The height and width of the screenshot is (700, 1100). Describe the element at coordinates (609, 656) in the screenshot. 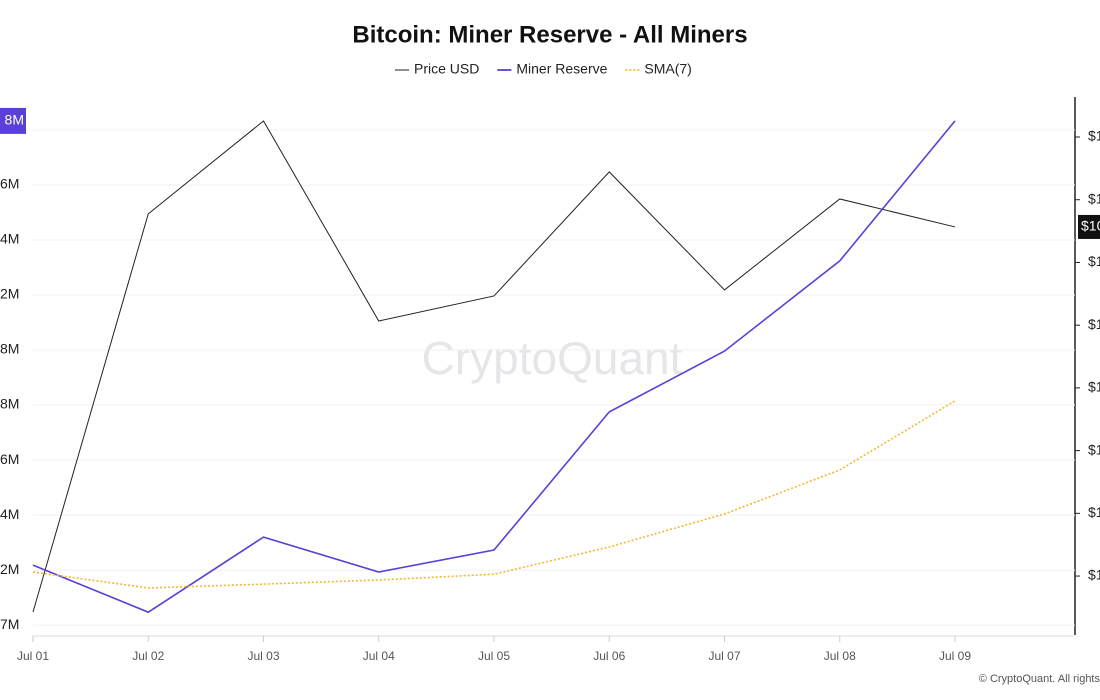

I see `x-tick-label: Jul 06` at that location.